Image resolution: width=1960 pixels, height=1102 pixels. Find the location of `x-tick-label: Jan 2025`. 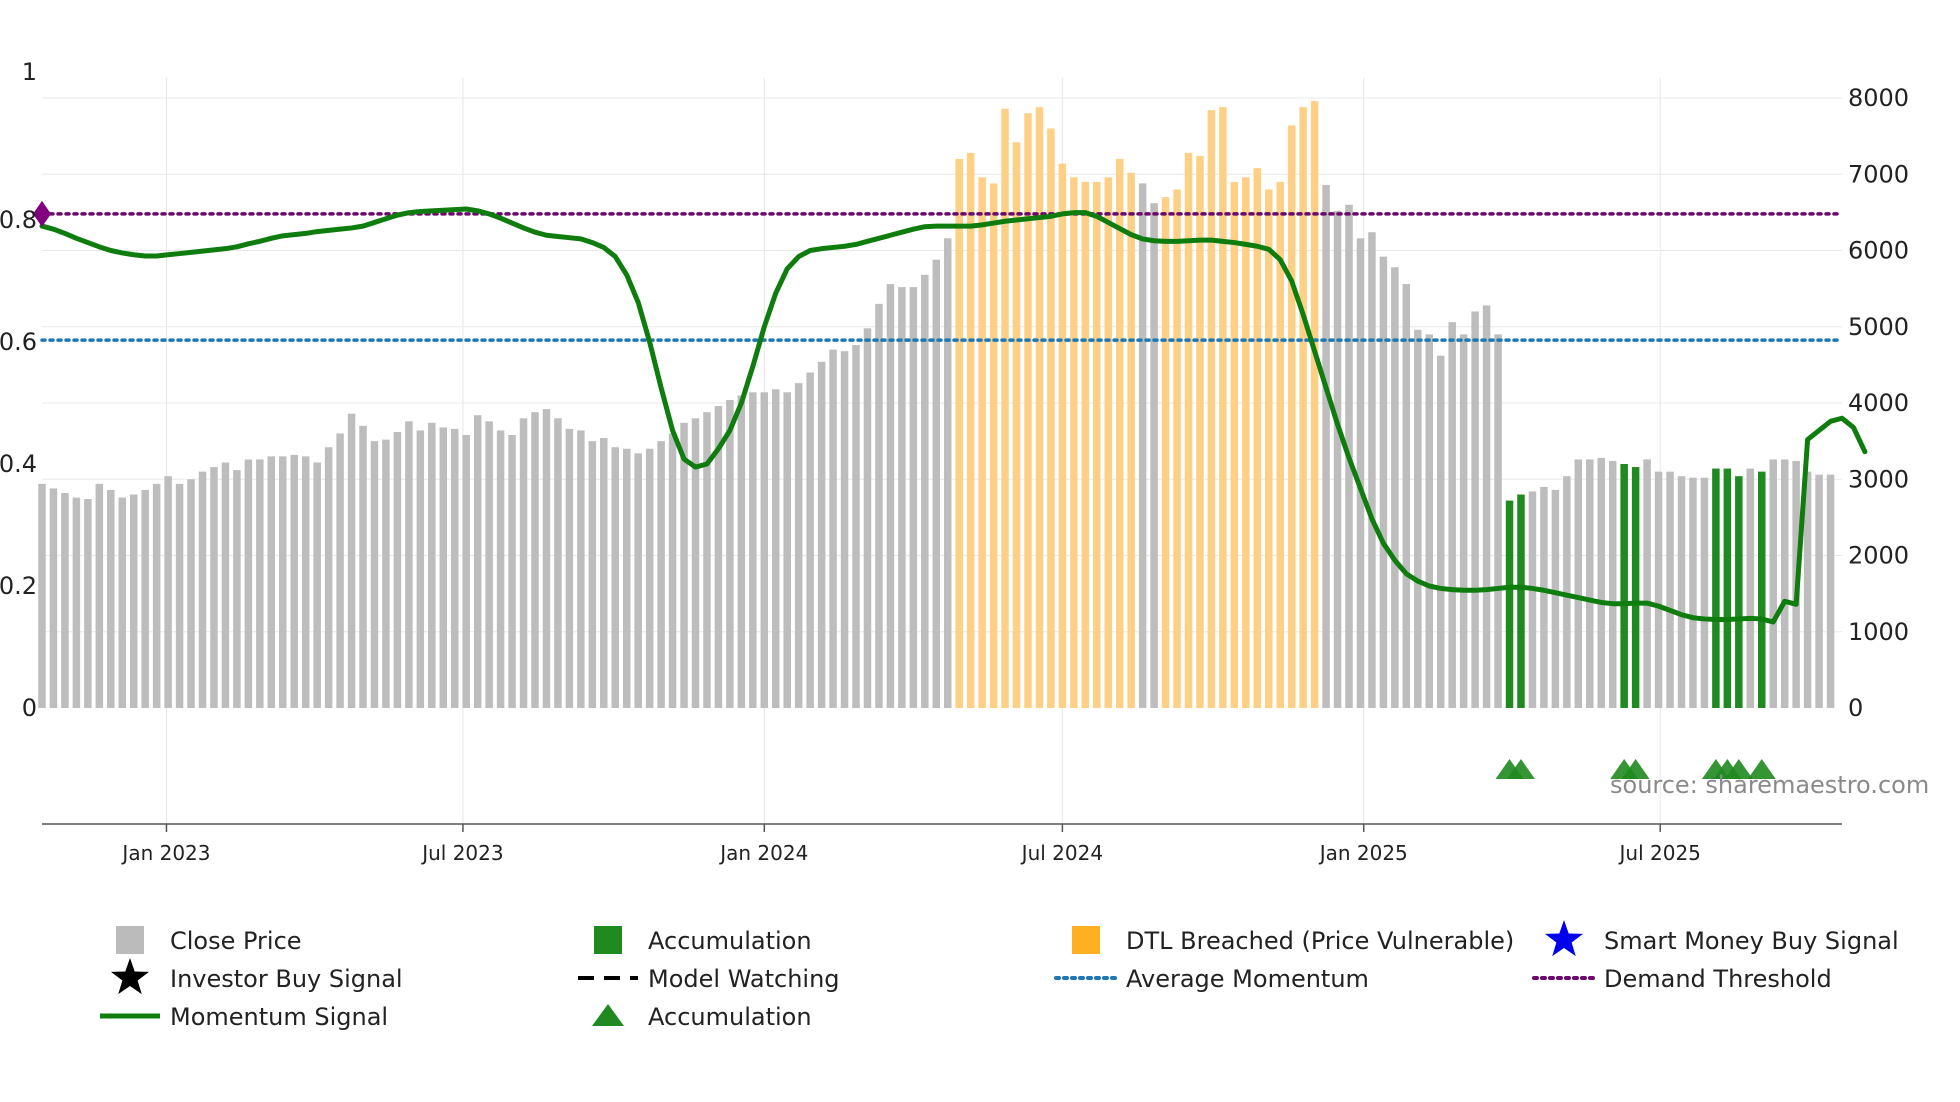

x-tick-label: Jan 2025 is located at coordinates (1363, 853).